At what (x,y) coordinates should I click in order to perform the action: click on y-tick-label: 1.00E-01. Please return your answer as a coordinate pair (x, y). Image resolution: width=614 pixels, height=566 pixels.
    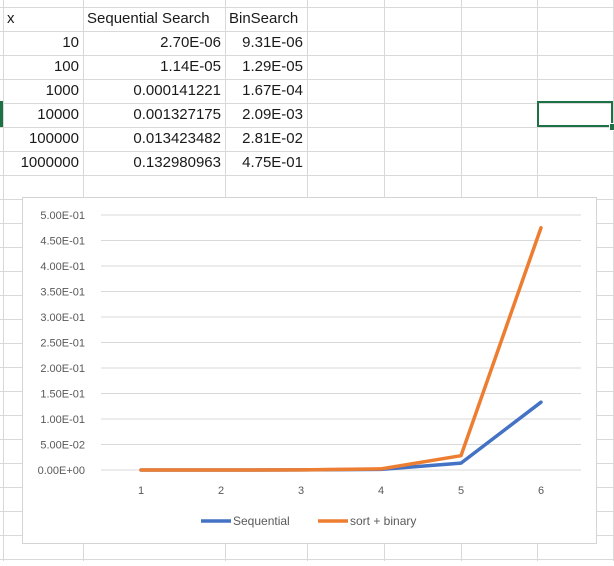
    Looking at the image, I should click on (62, 420).